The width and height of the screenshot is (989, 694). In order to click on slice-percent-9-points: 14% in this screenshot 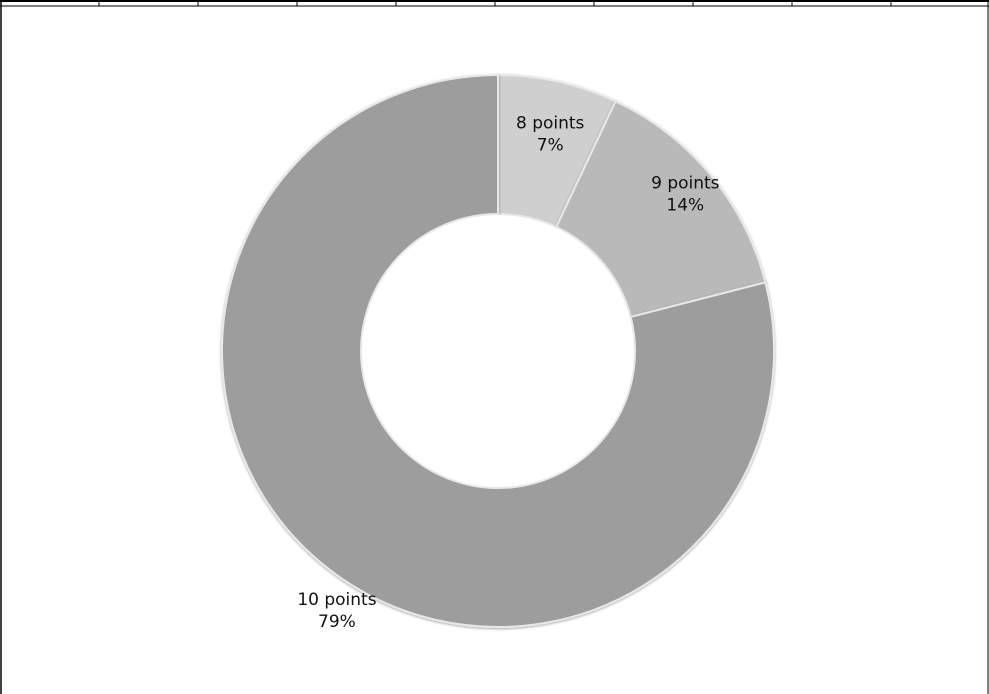, I will do `click(685, 205)`.